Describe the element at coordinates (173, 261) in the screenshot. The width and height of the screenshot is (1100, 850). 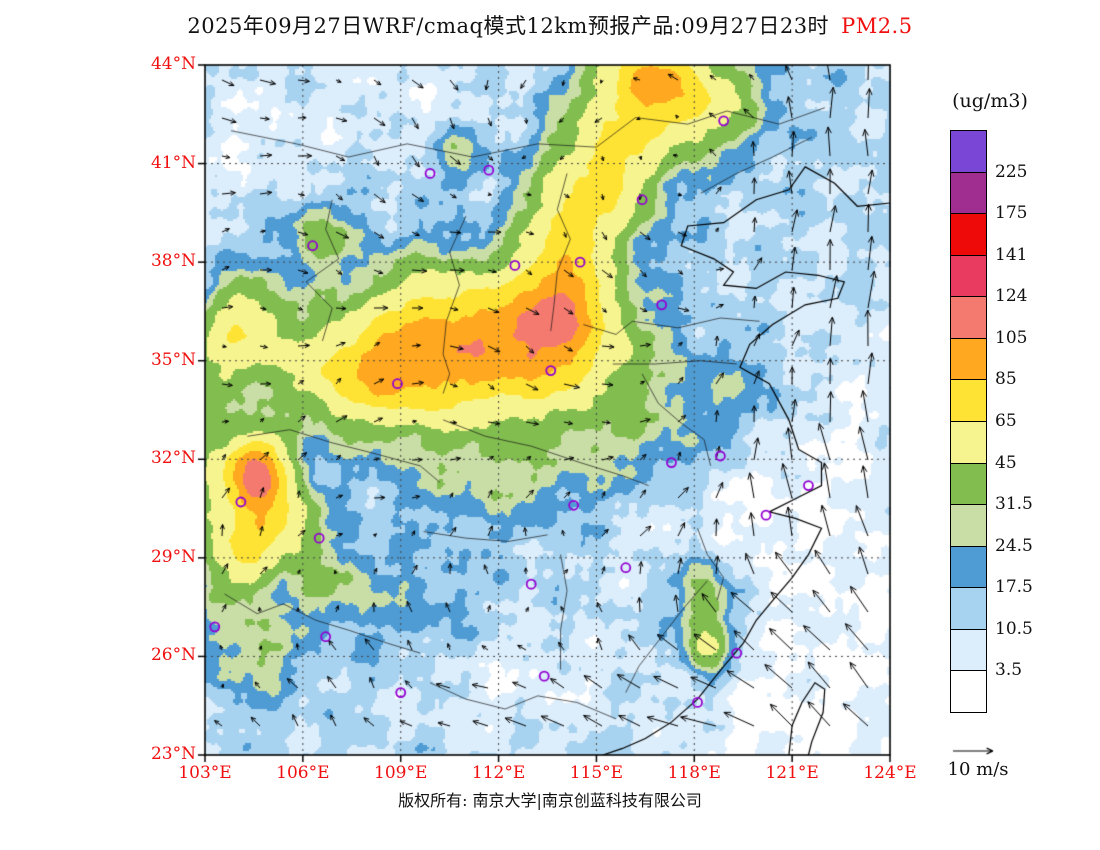
I see `lat-tick-label: 38°N` at that location.